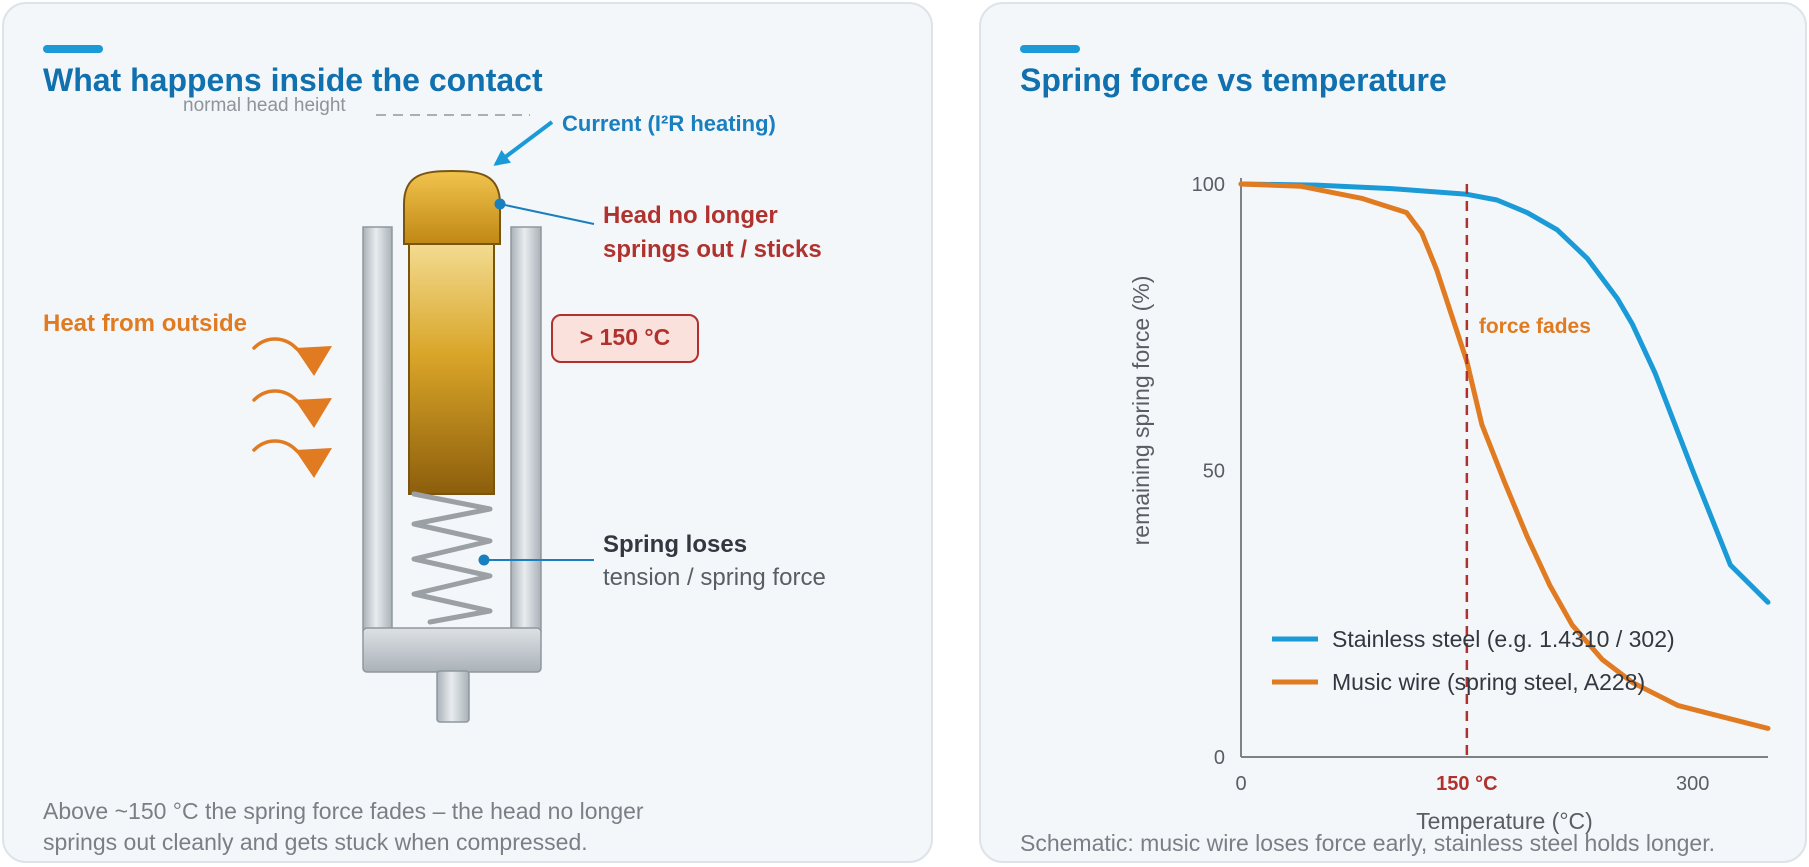  What do you see at coordinates (547, 214) in the screenshot?
I see `head-callout-line` at bounding box center [547, 214].